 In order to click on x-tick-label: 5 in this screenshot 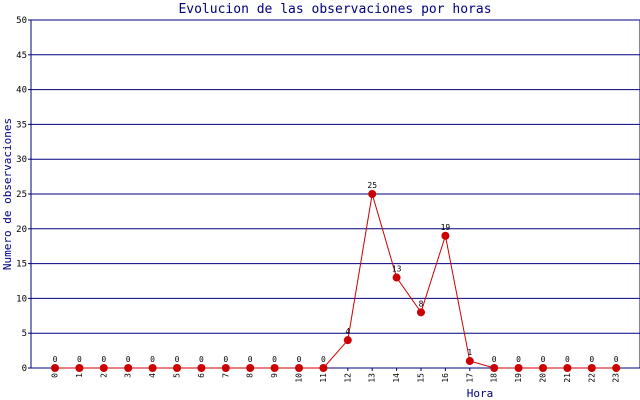, I will do `click(177, 375)`.